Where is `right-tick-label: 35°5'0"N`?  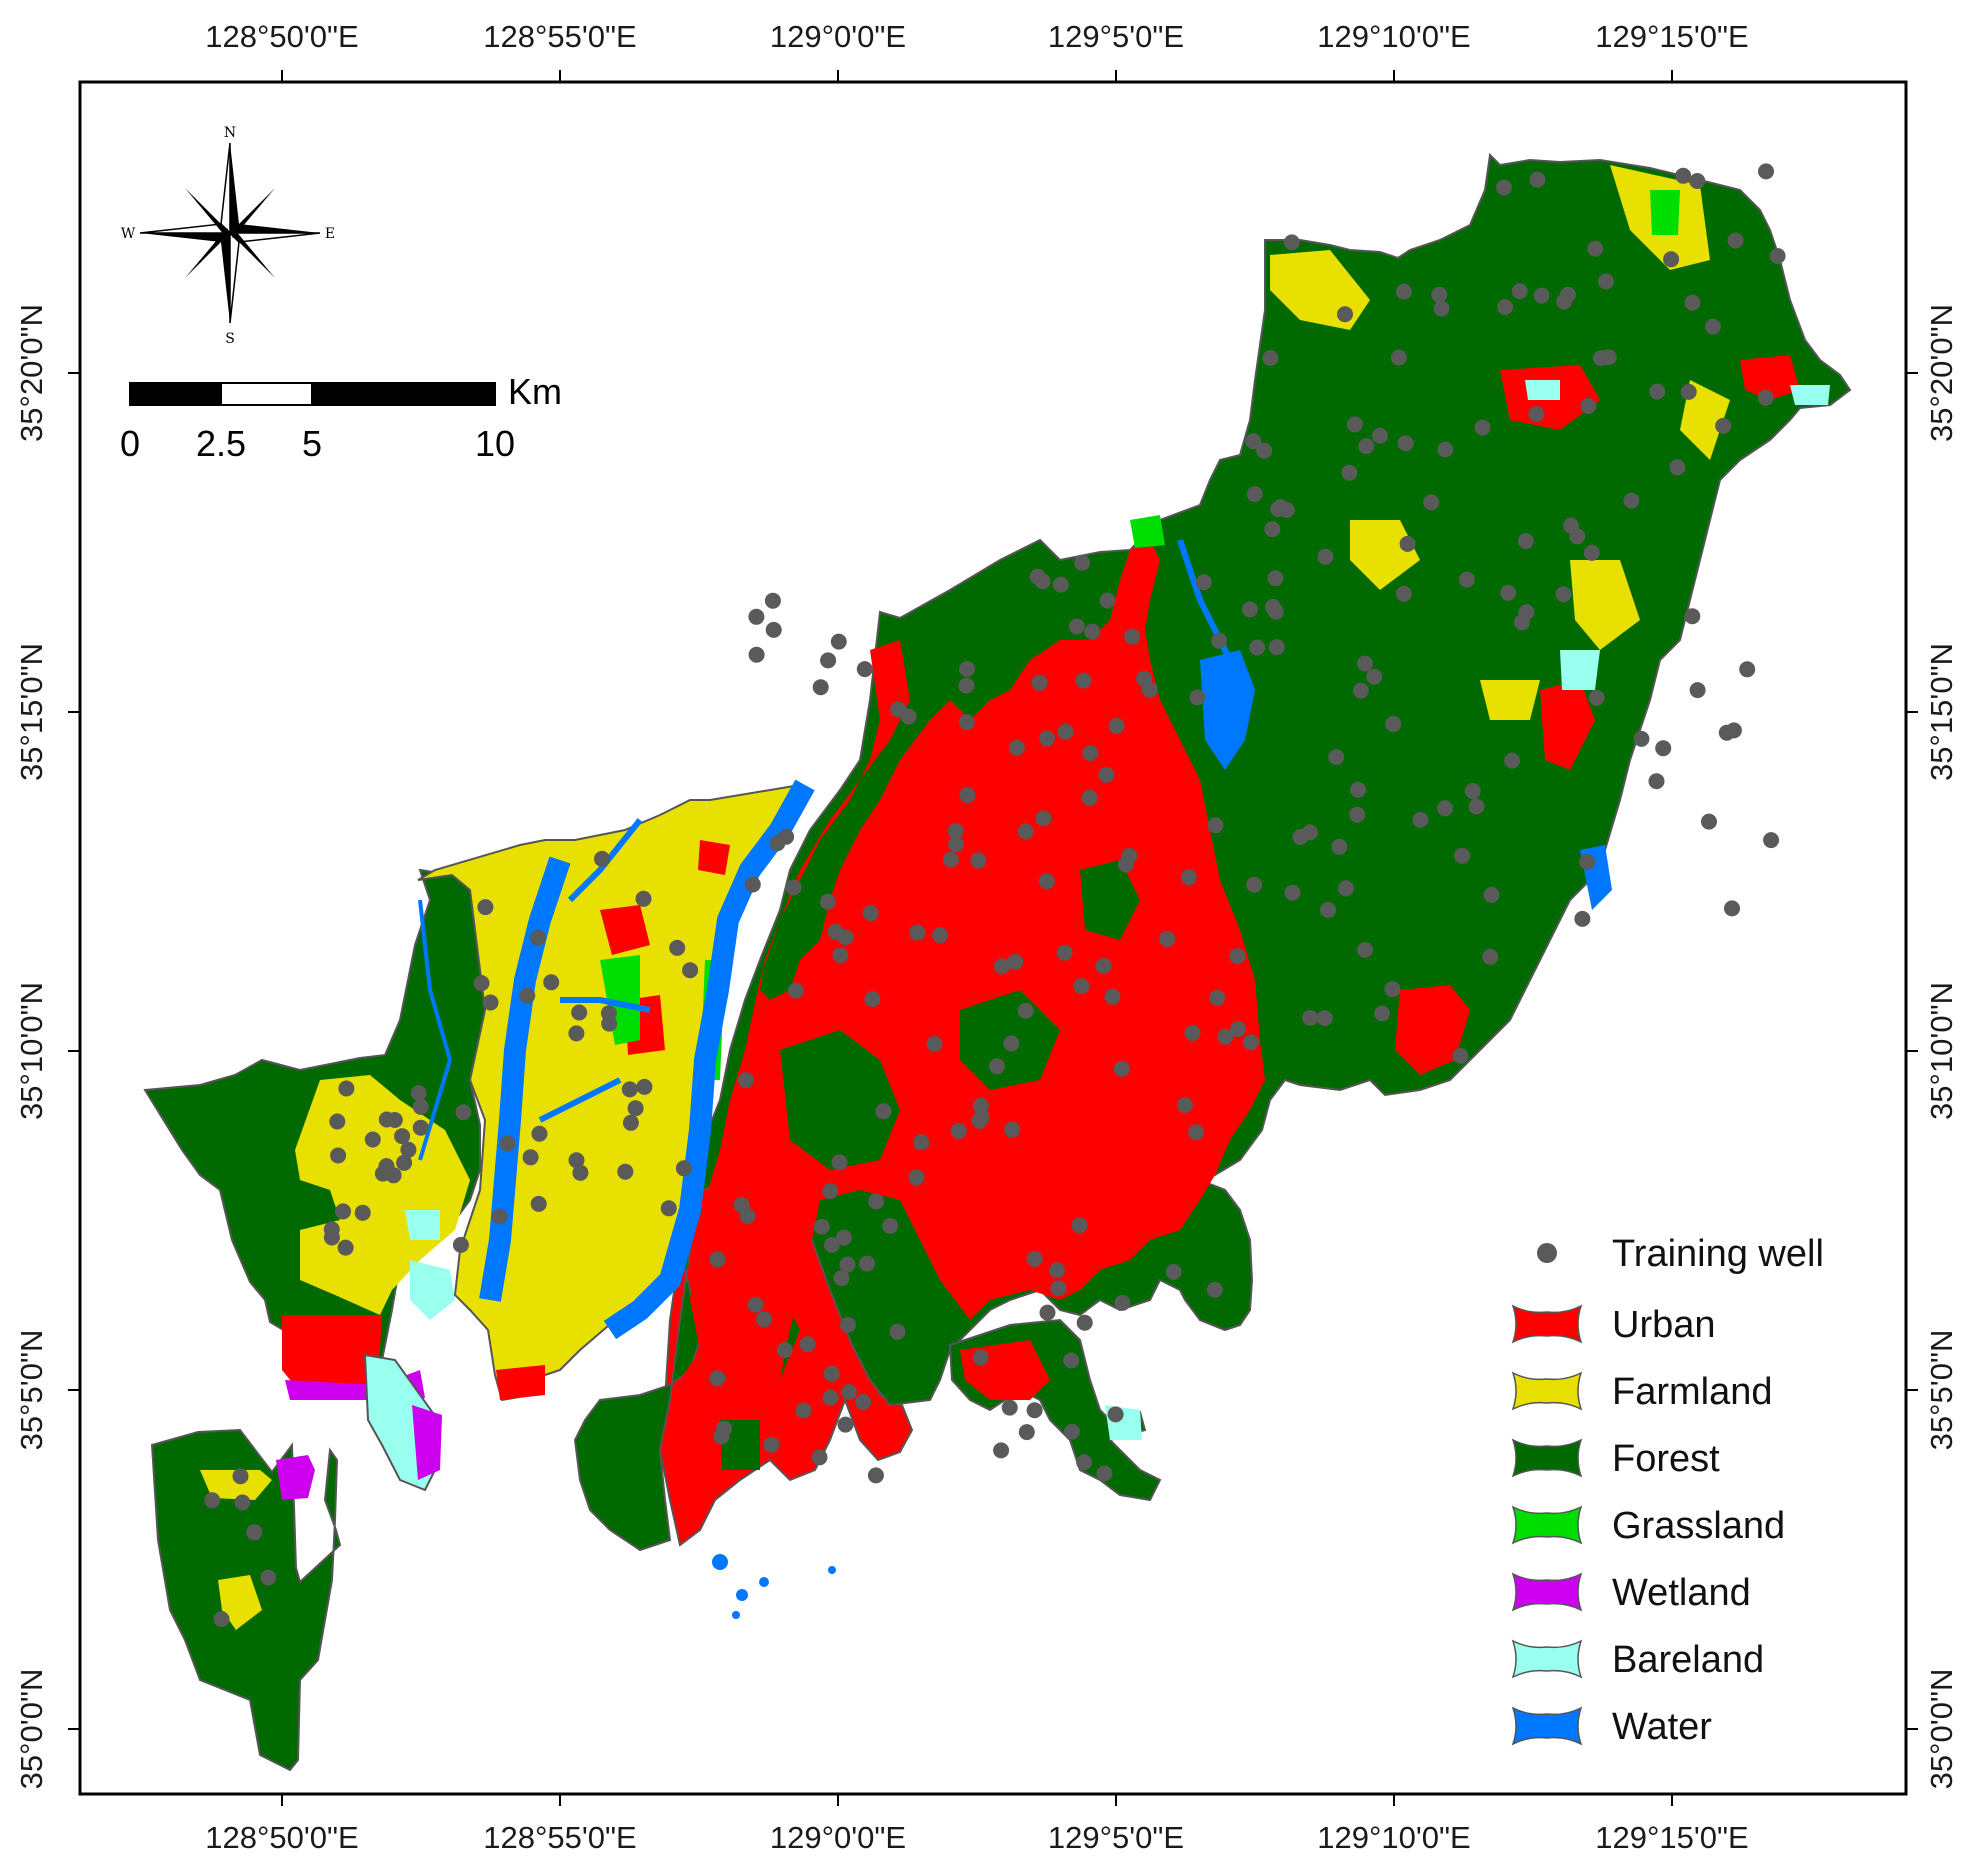 right-tick-label: 35°5'0"N is located at coordinates (1941, 1390).